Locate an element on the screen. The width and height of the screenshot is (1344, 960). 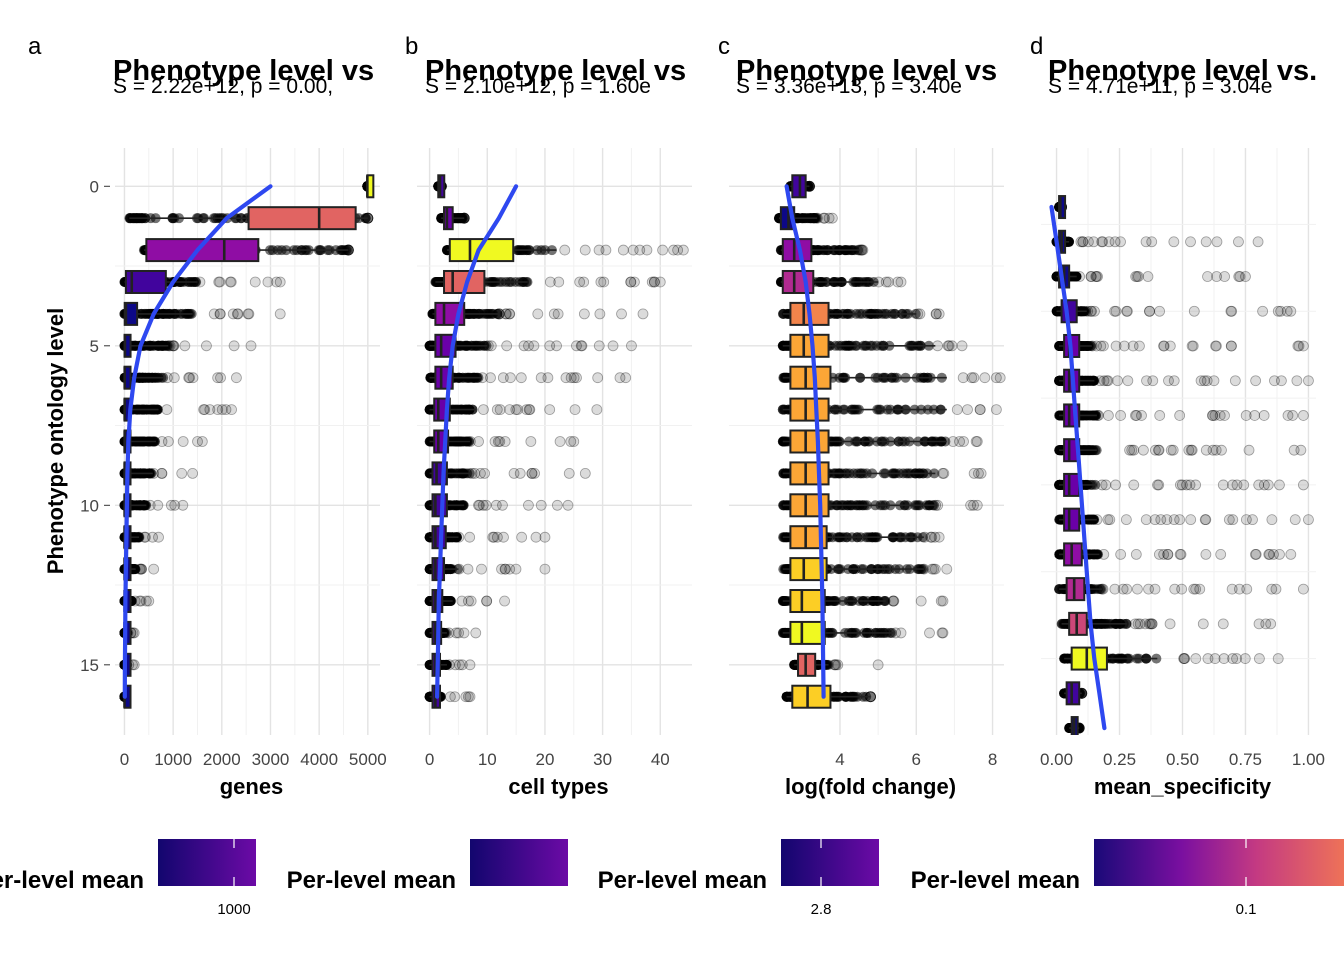
x-tick-label: 0 is located at coordinates (124, 759).